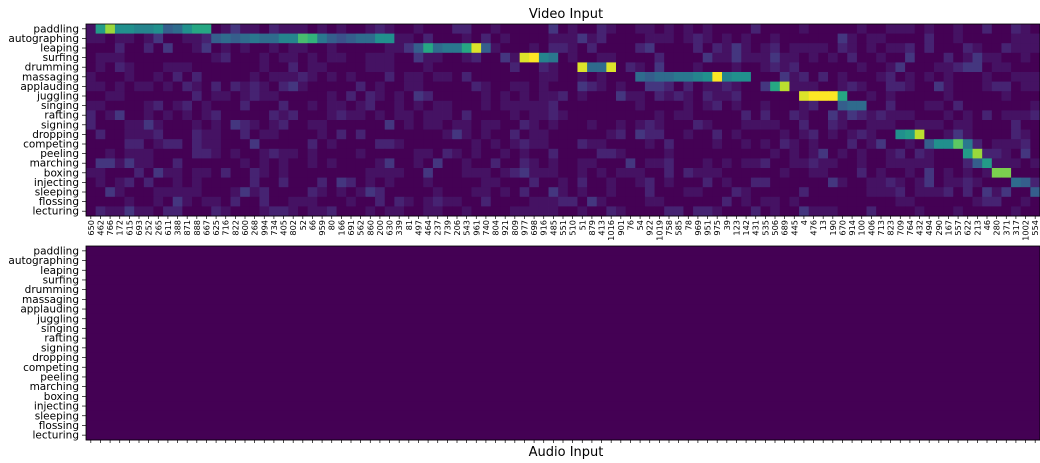 Image resolution: width=1040 pixels, height=463 pixels. What do you see at coordinates (553, 228) in the screenshot?
I see `column-label: 485` at bounding box center [553, 228].